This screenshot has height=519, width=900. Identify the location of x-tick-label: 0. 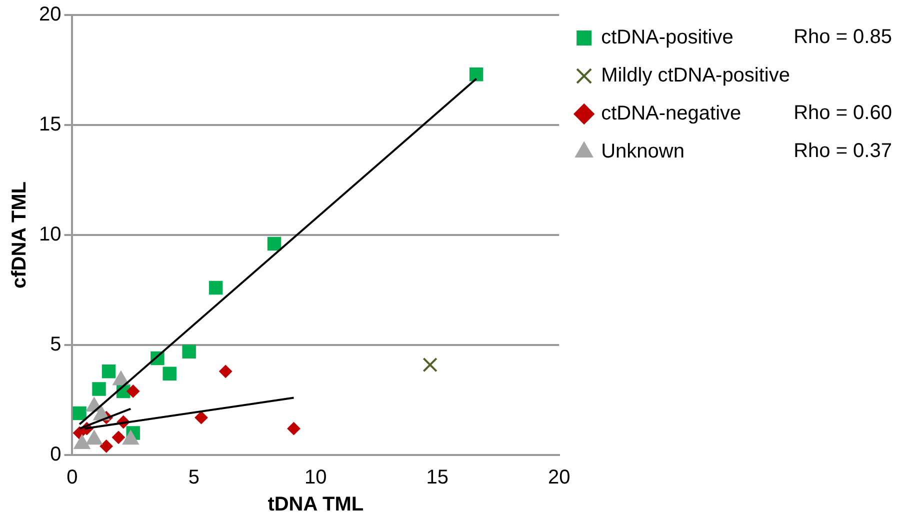
(72, 477).